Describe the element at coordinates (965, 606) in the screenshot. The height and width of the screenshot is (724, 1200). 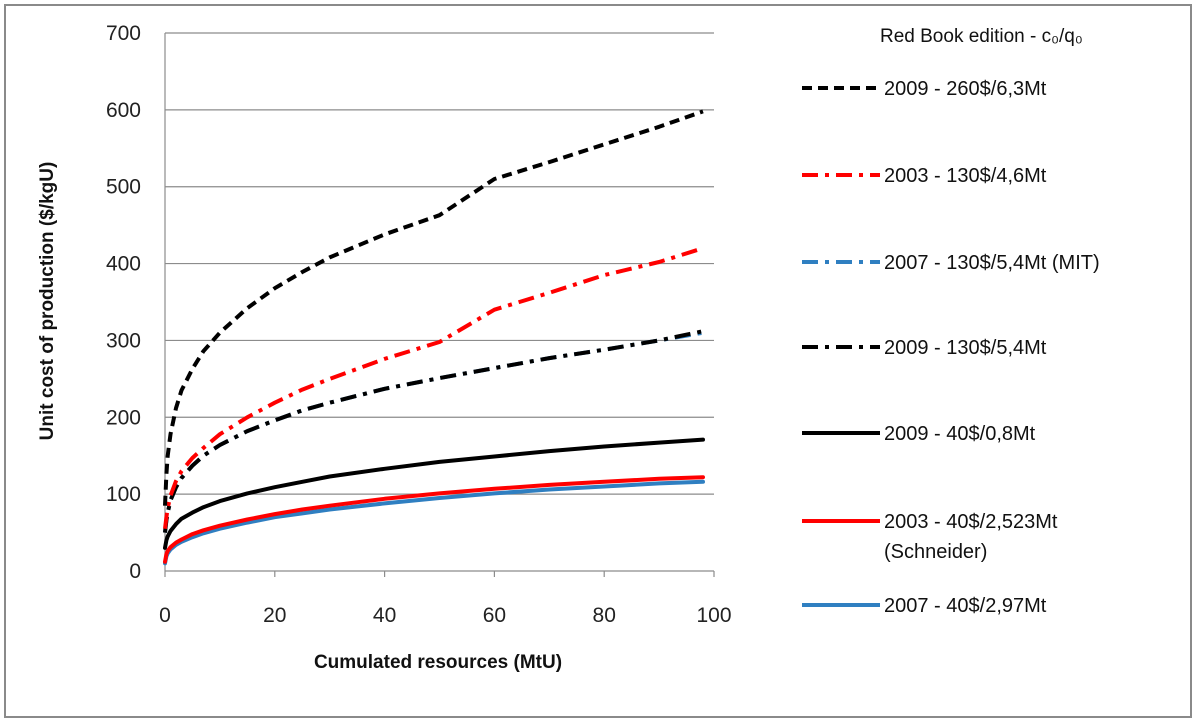
I see `legend-label-7: 2007 - 40$/2,97Mt` at that location.